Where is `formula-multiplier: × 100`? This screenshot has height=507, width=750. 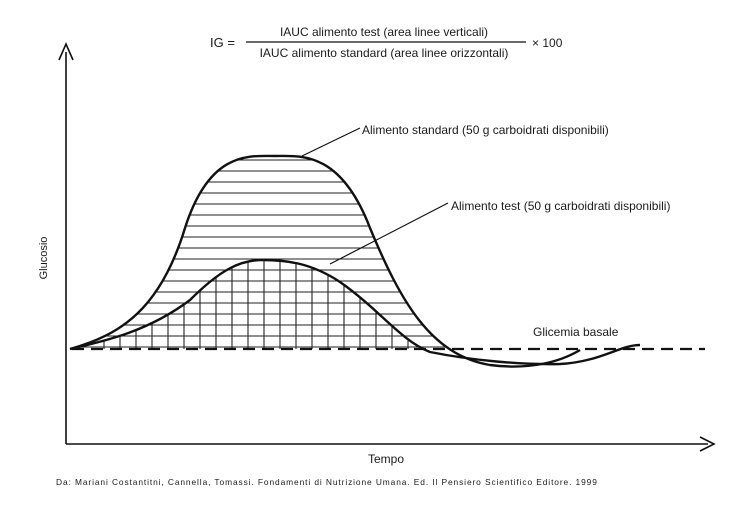 formula-multiplier: × 100 is located at coordinates (547, 43).